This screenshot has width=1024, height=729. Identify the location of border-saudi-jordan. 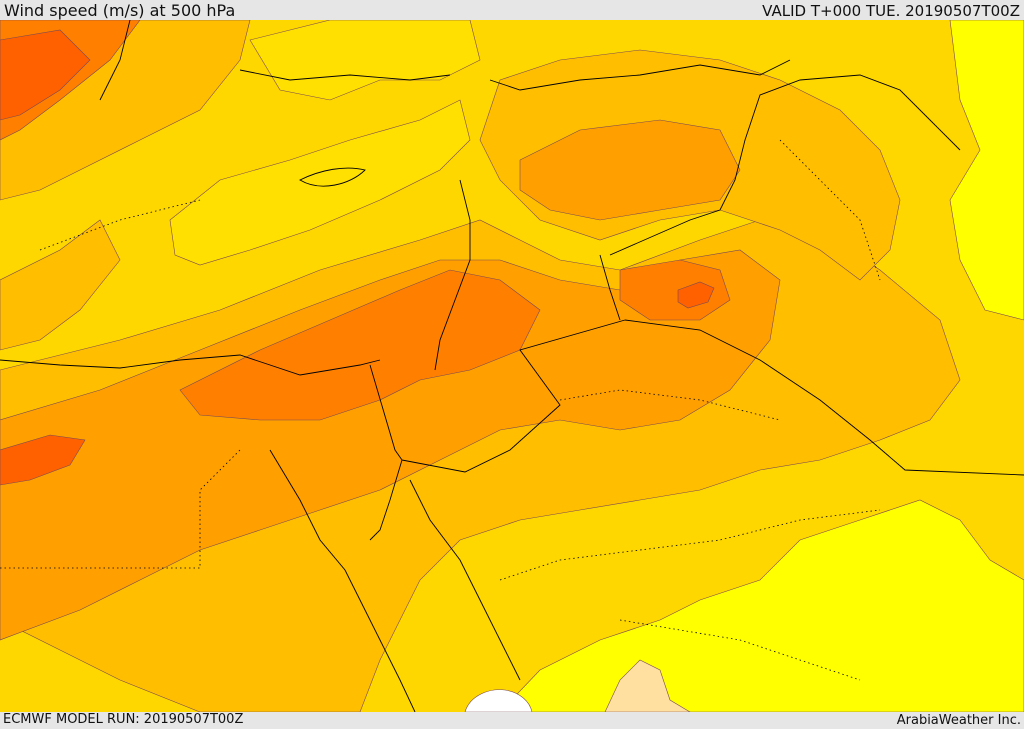
(513, 396).